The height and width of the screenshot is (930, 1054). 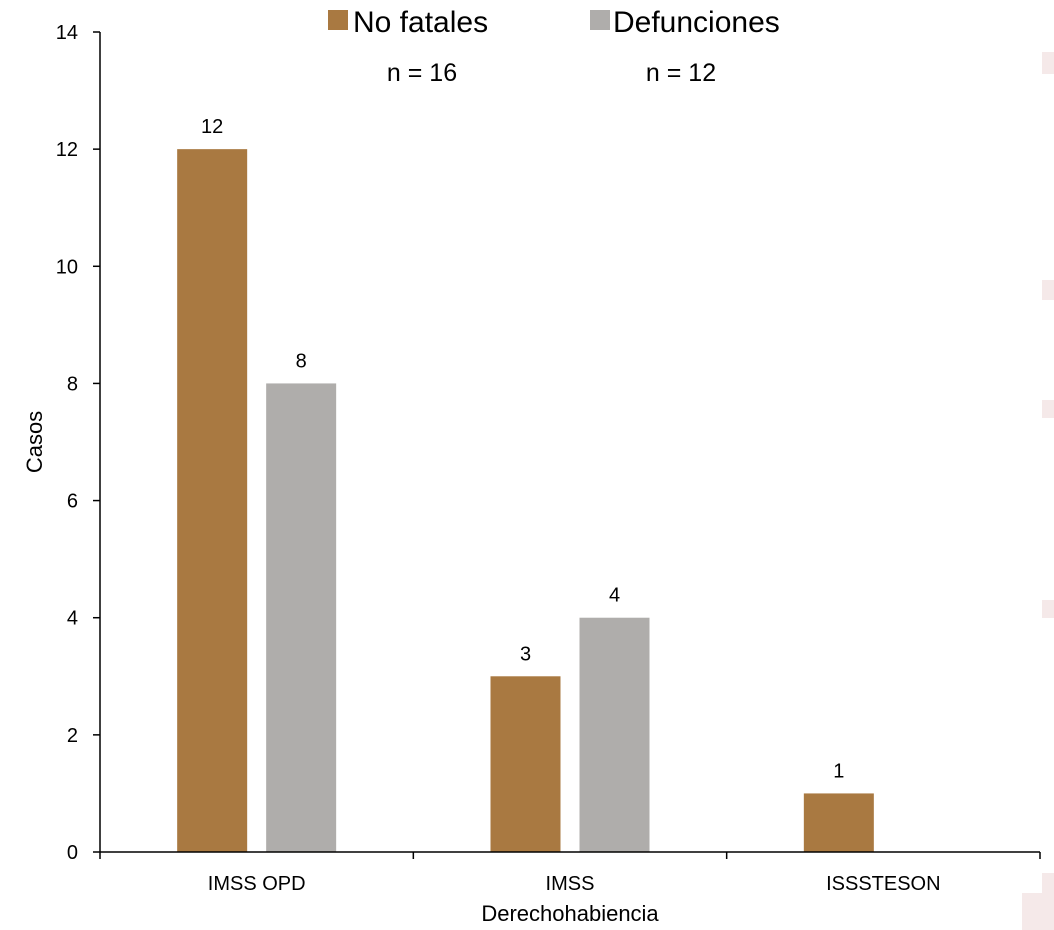 What do you see at coordinates (525, 654) in the screenshot?
I see `bar-value-label: 3` at bounding box center [525, 654].